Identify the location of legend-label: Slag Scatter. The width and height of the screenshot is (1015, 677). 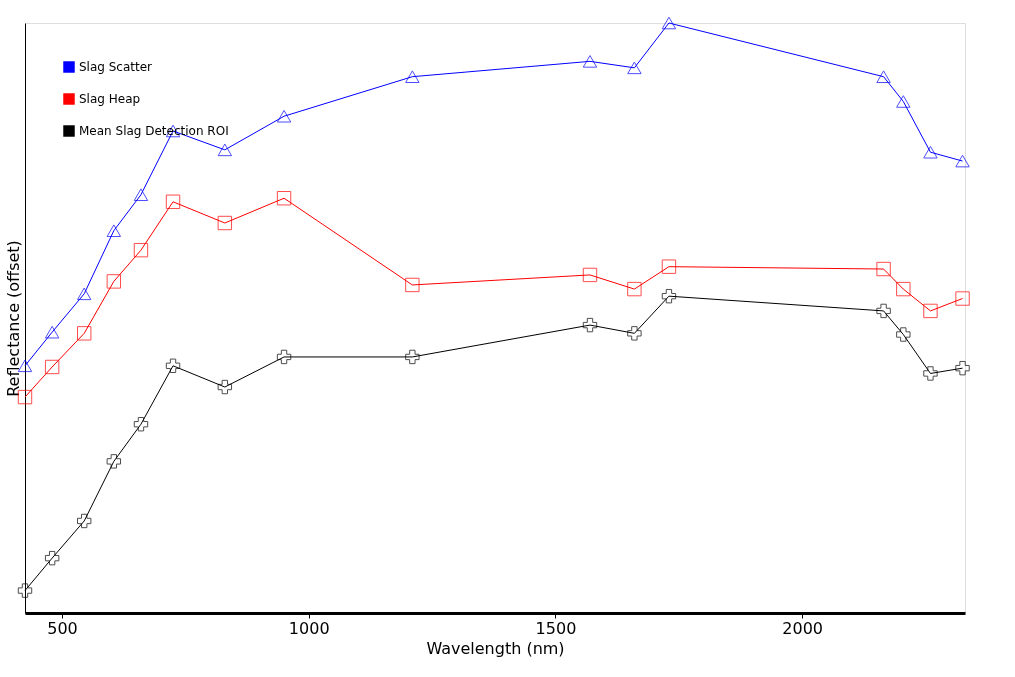
(116, 67).